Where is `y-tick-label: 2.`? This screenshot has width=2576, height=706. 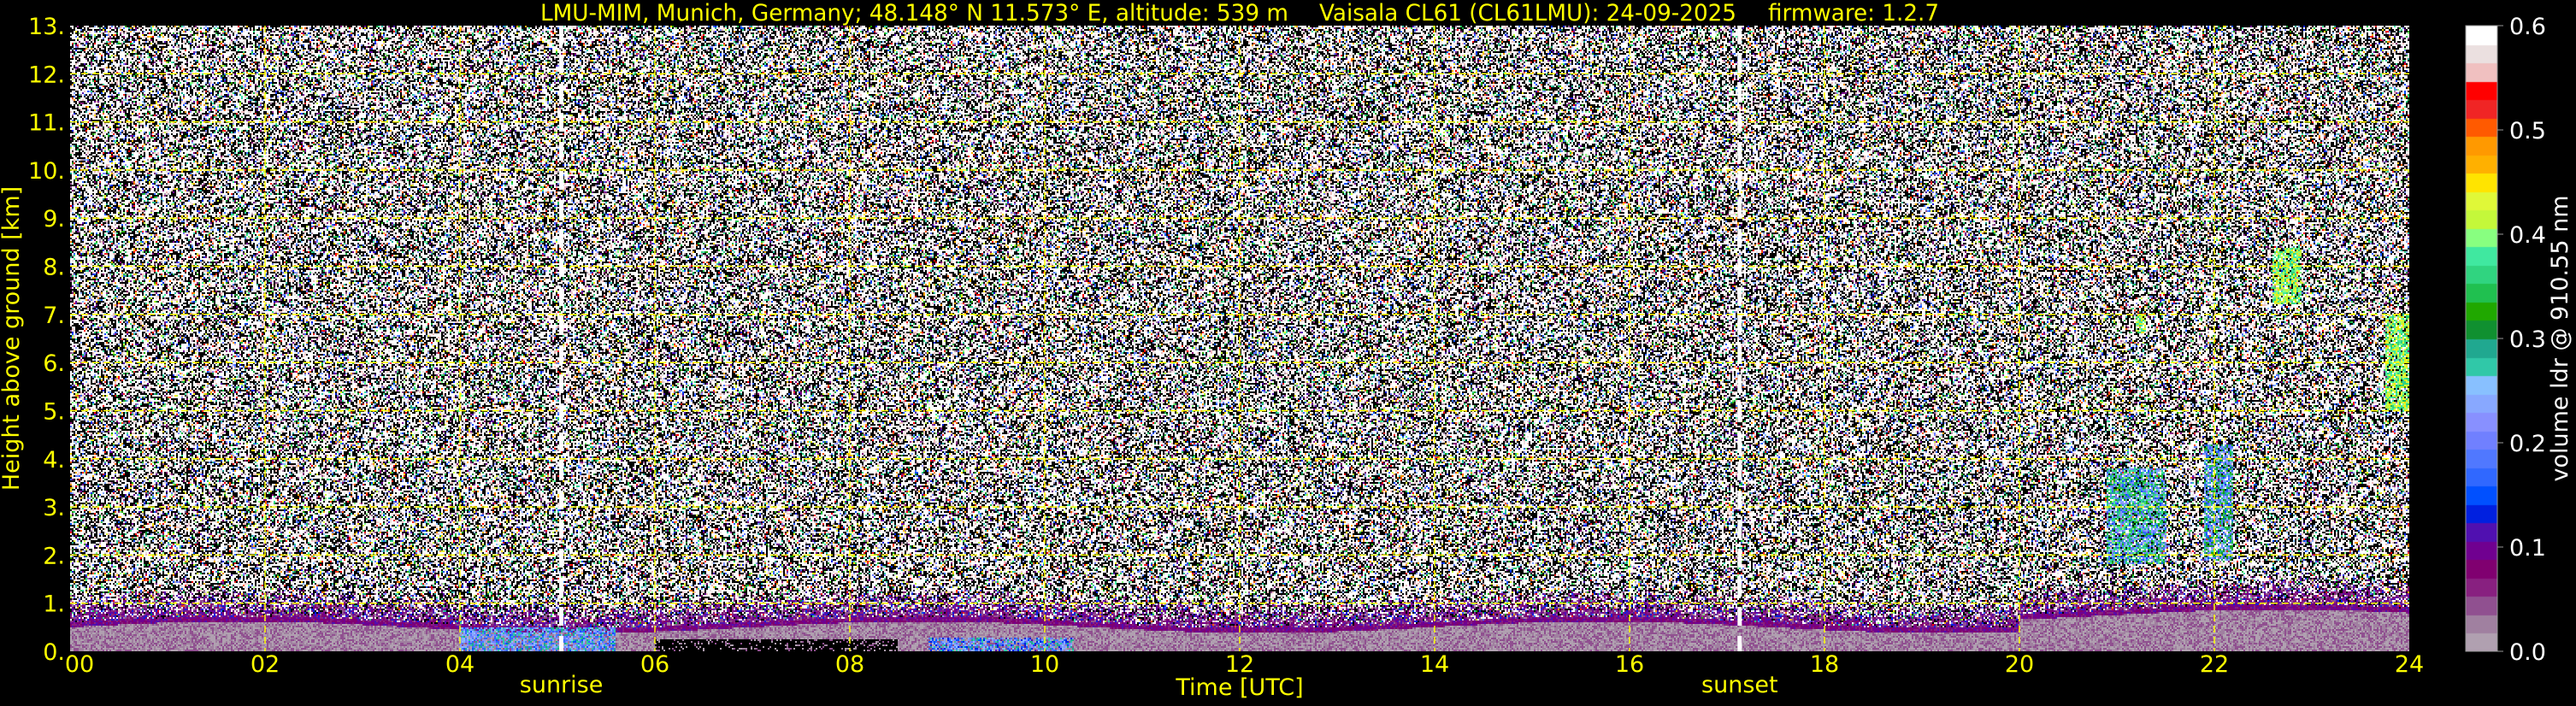
y-tick-label: 2. is located at coordinates (54, 556).